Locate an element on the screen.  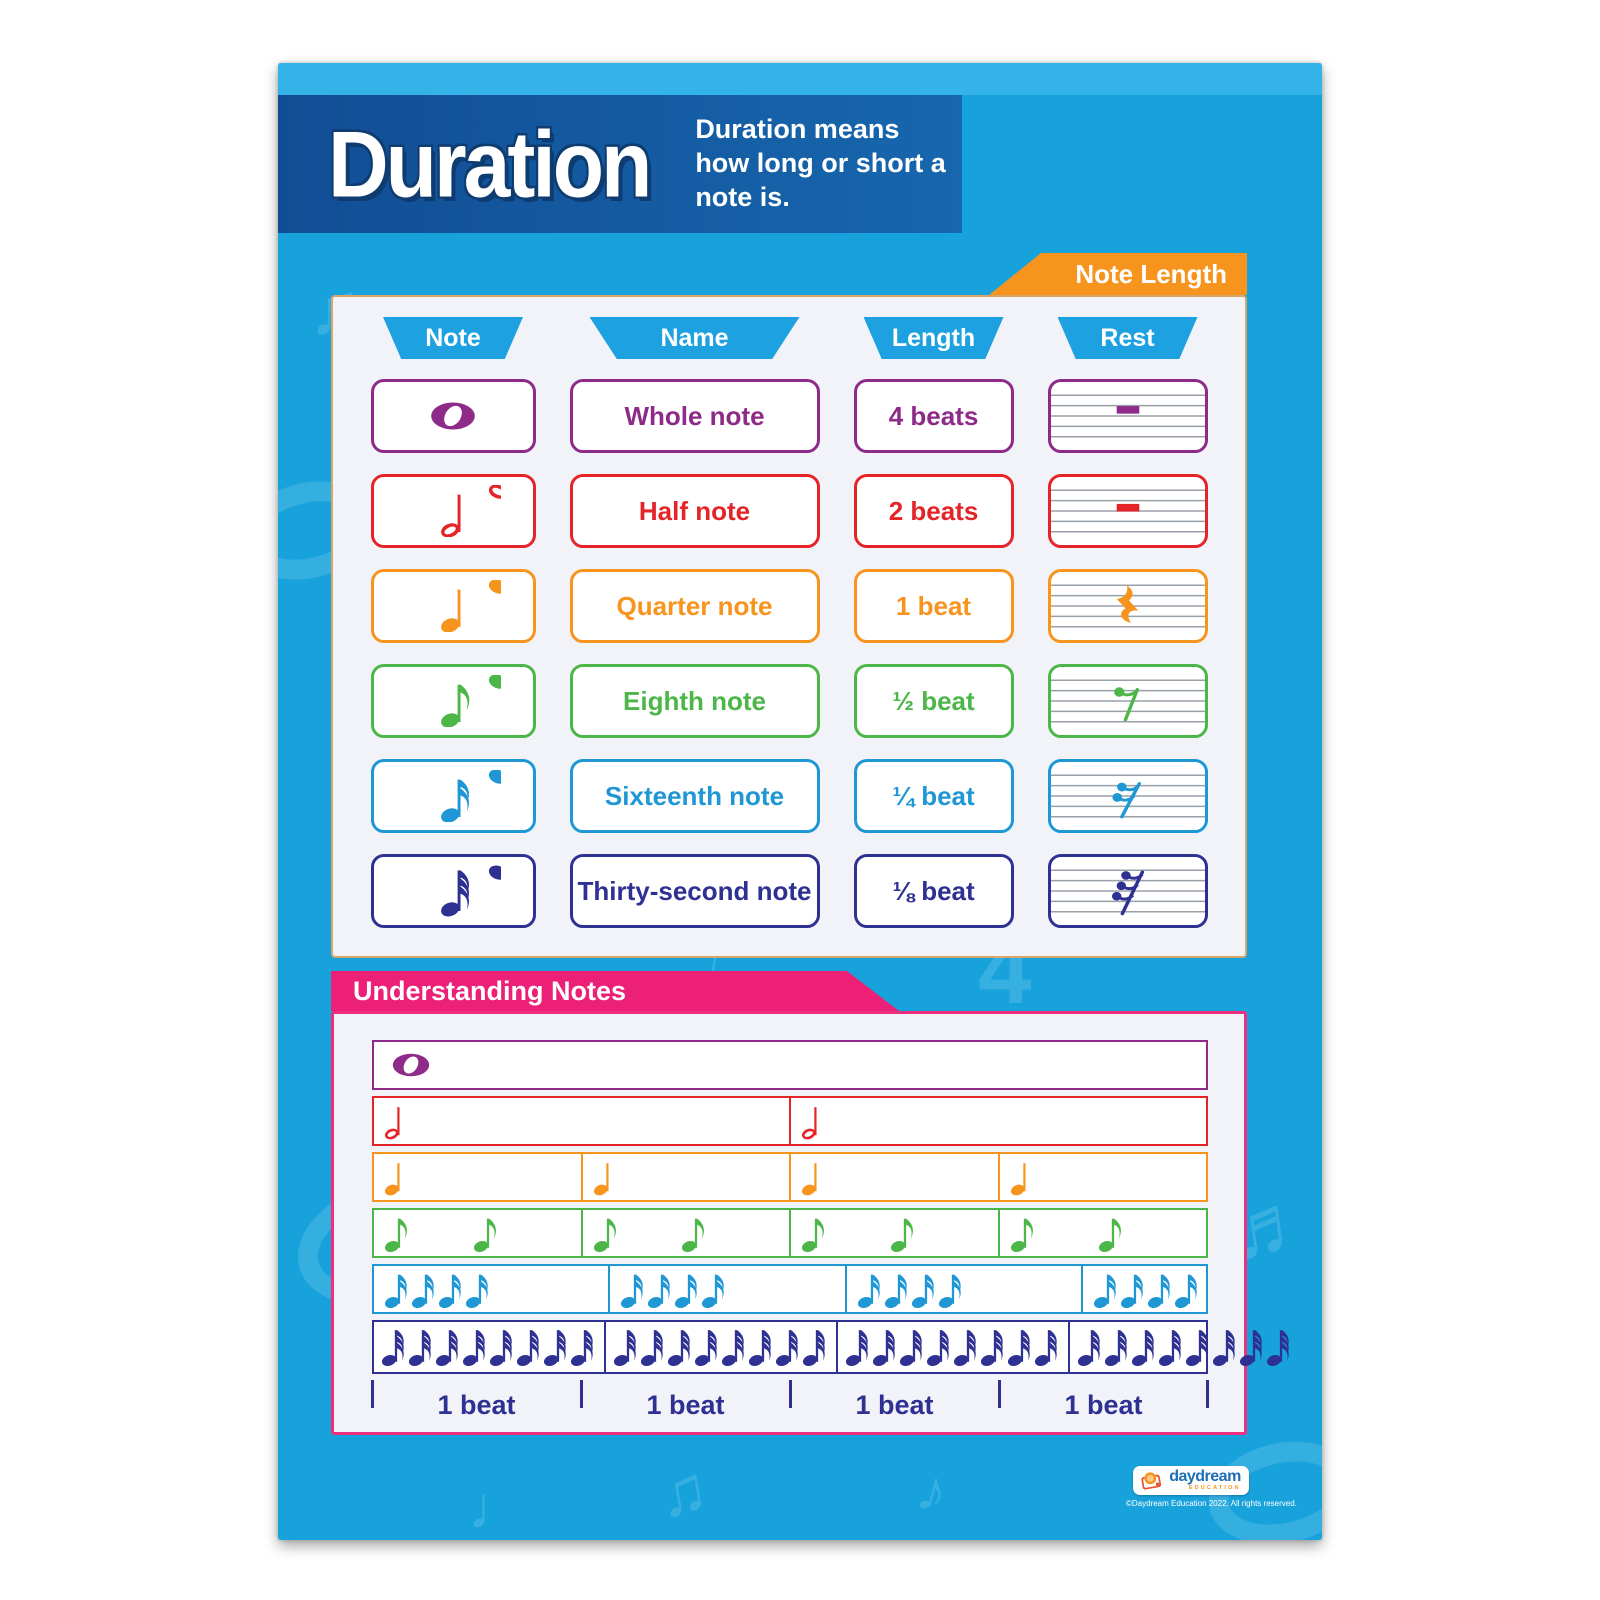
page-title: Duration is located at coordinates (490, 163).